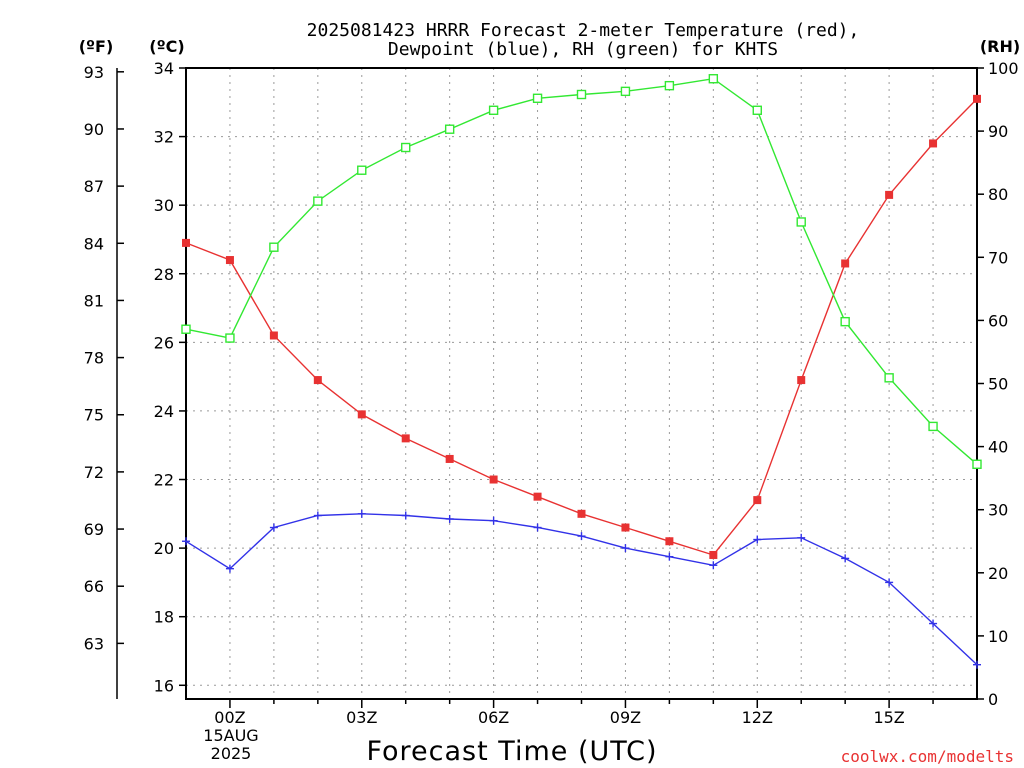 The image size is (1024, 768). Describe the element at coordinates (94, 643) in the screenshot. I see `fahrenheit-tick-label: 63` at that location.